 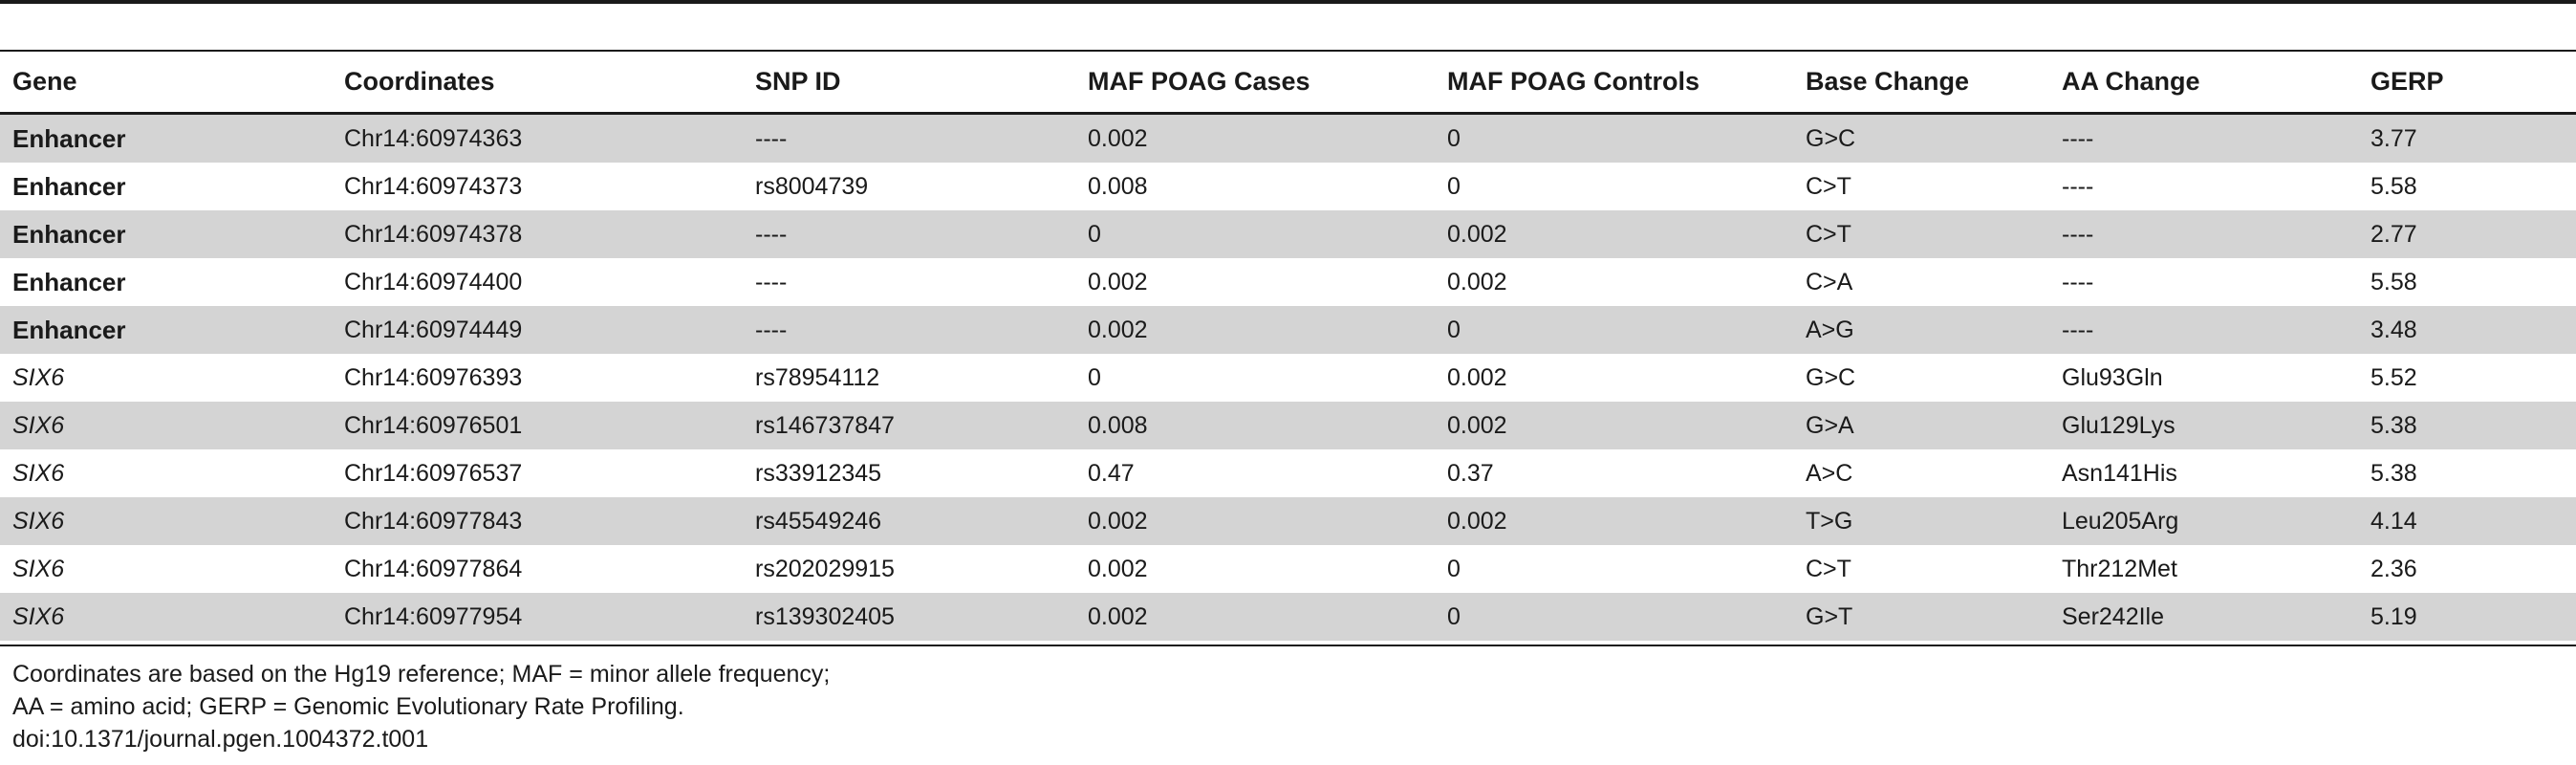 I want to click on cell-gerp: 2.77, so click(x=2473, y=234).